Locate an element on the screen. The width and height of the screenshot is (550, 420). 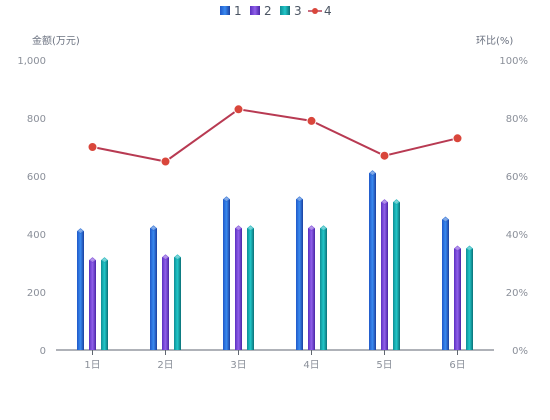
y-left-tick-label: 800 is located at coordinates (36, 119).